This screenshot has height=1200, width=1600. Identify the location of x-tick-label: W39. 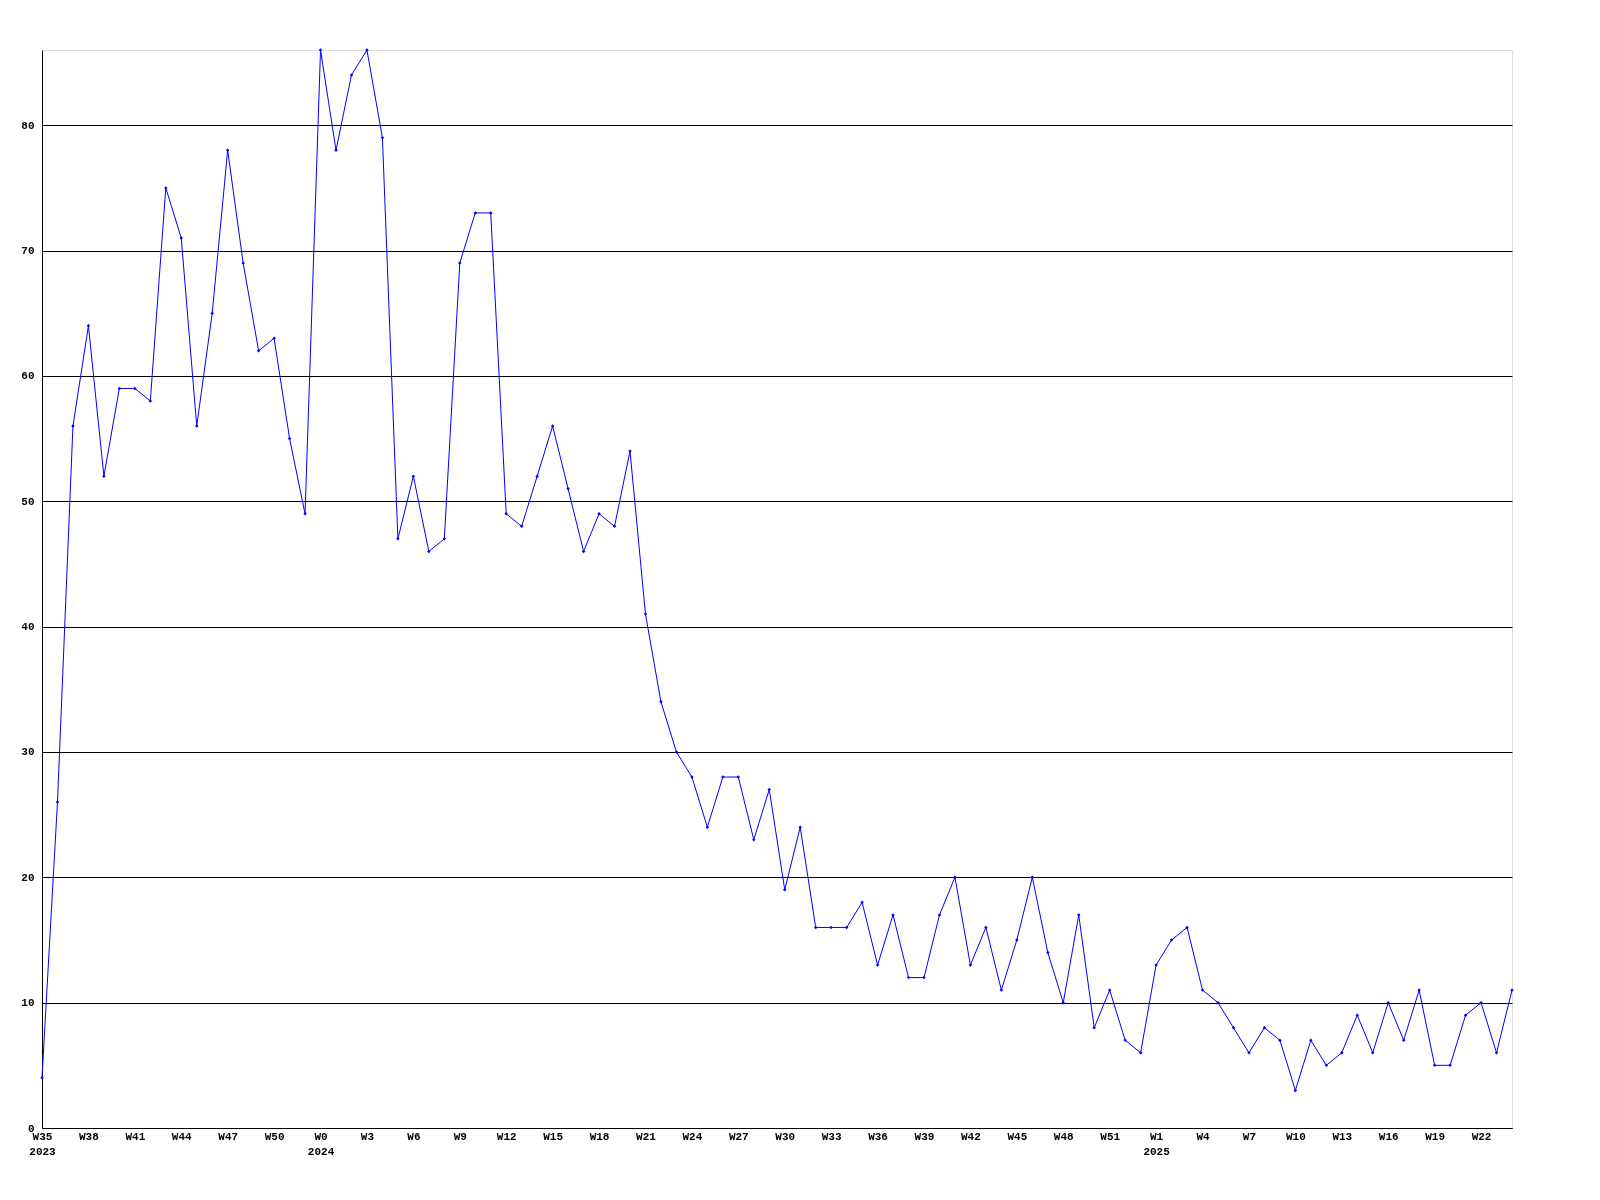
(924, 1136).